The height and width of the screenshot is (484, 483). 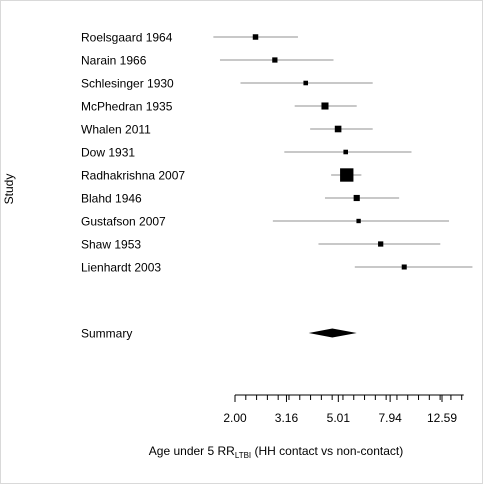 What do you see at coordinates (127, 38) in the screenshot?
I see `study-label: Roelsgaard 1964` at bounding box center [127, 38].